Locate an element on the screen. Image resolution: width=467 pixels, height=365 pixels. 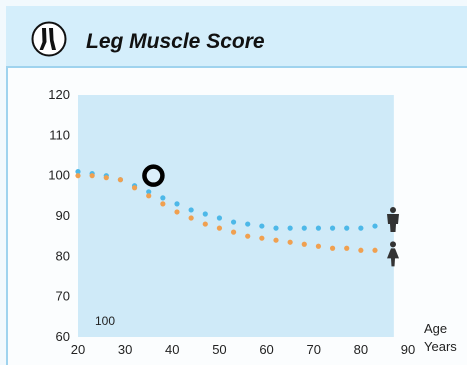
y-tick-label: 60 is located at coordinates (63, 336).